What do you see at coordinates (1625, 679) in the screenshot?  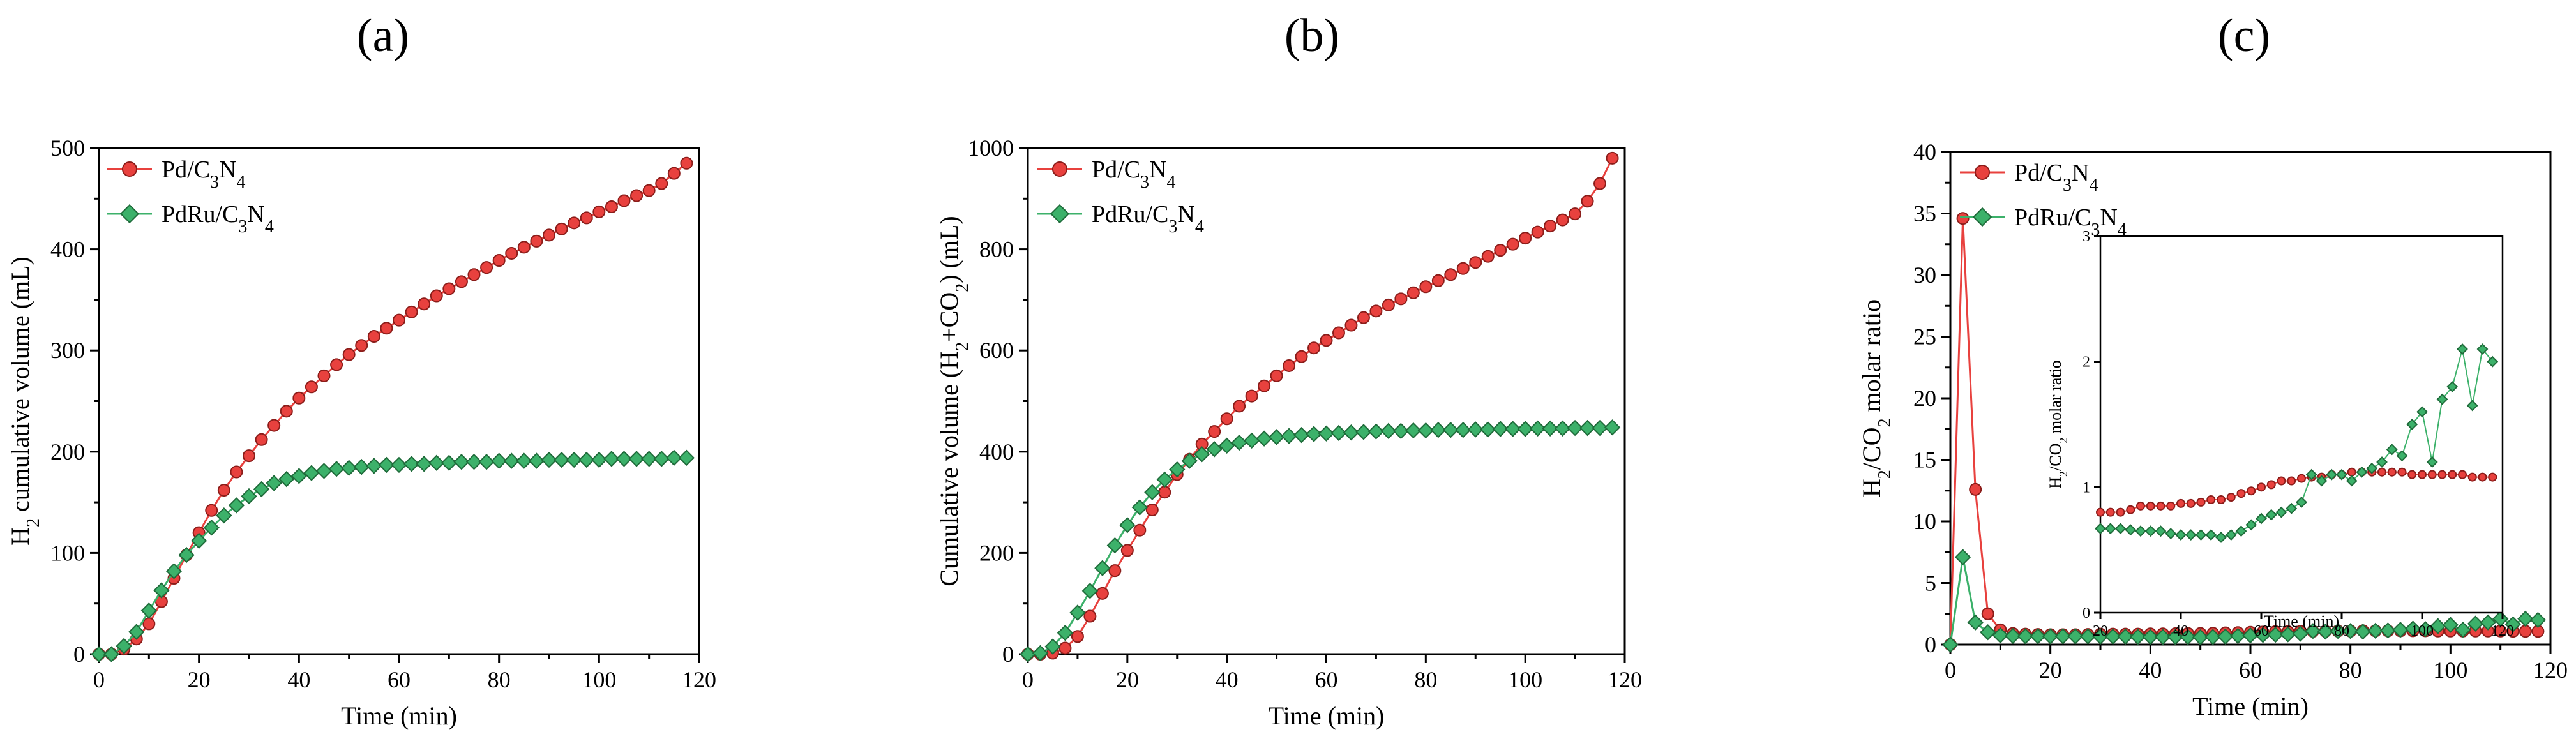 I see `x-tick-label-b: 120` at bounding box center [1625, 679].